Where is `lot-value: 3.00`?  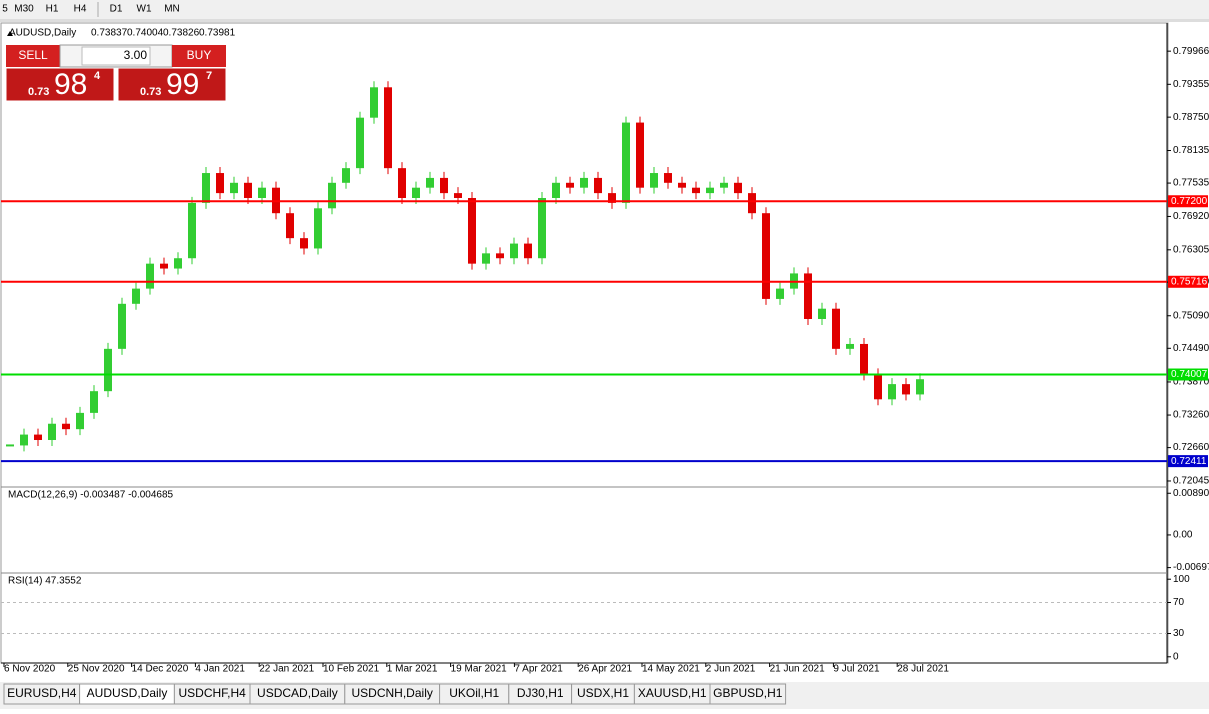 lot-value: 3.00 is located at coordinates (136, 55).